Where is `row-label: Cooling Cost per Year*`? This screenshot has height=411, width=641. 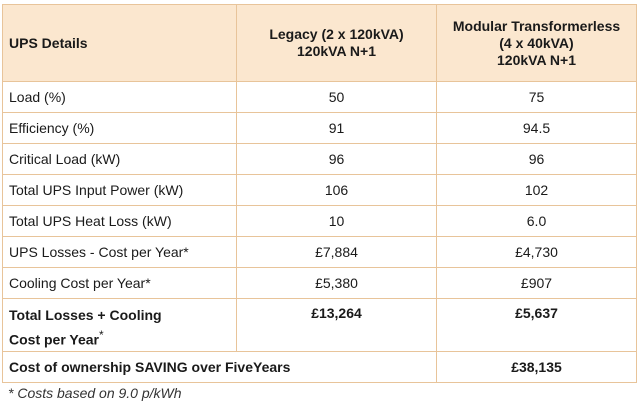 row-label: Cooling Cost per Year* is located at coordinates (119, 283).